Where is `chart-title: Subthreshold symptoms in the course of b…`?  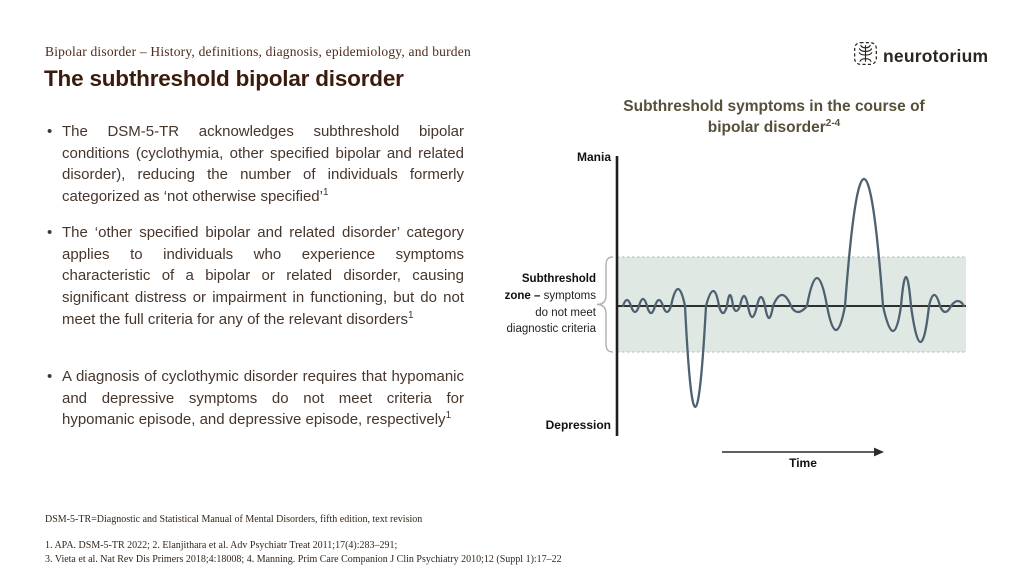 chart-title: Subthreshold symptoms in the course of b… is located at coordinates (774, 117).